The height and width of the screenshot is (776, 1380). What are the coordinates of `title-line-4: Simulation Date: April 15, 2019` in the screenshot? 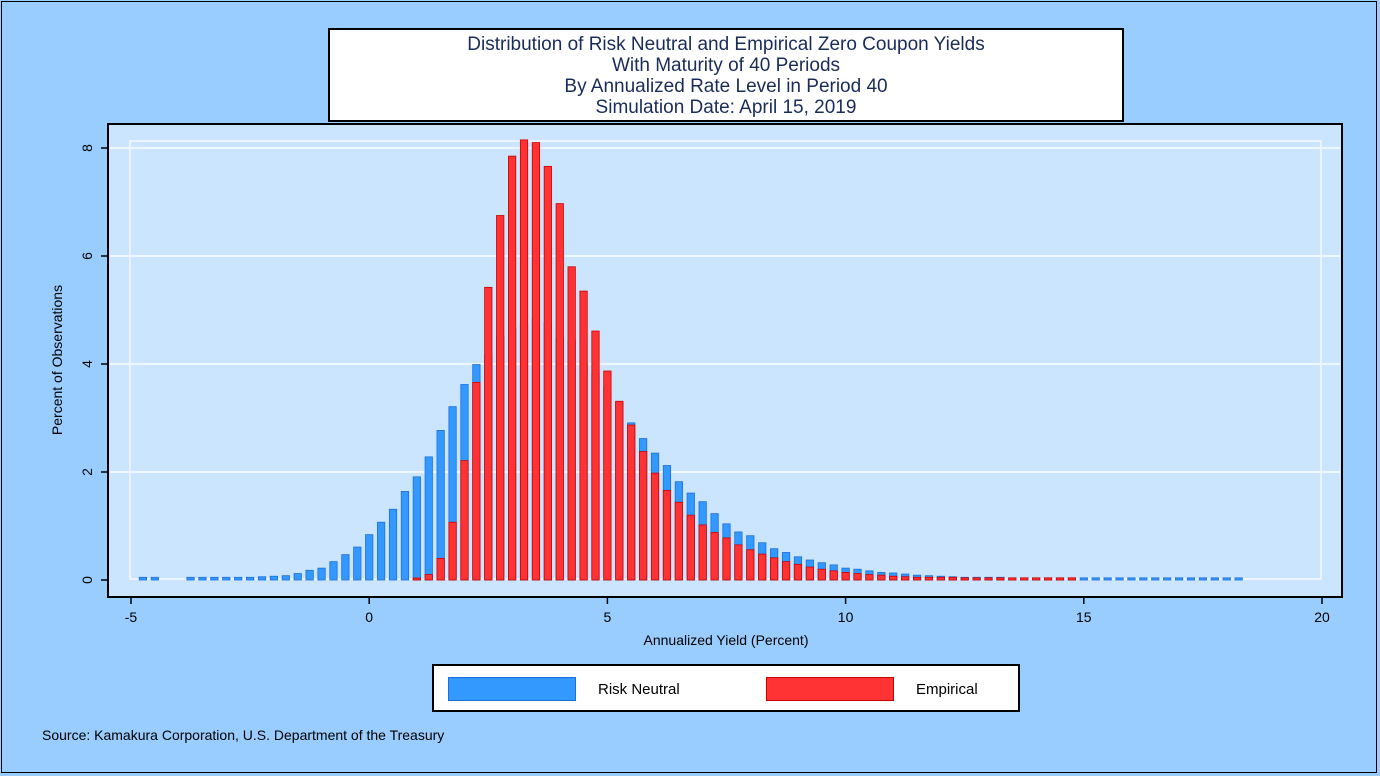 It's located at (726, 107).